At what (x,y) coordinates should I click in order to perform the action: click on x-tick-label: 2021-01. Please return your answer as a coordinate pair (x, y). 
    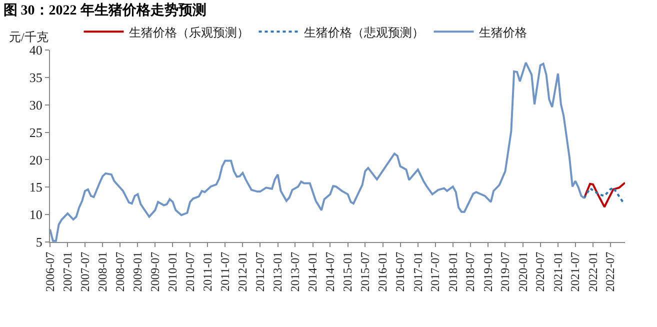
    Looking at the image, I should click on (557, 272).